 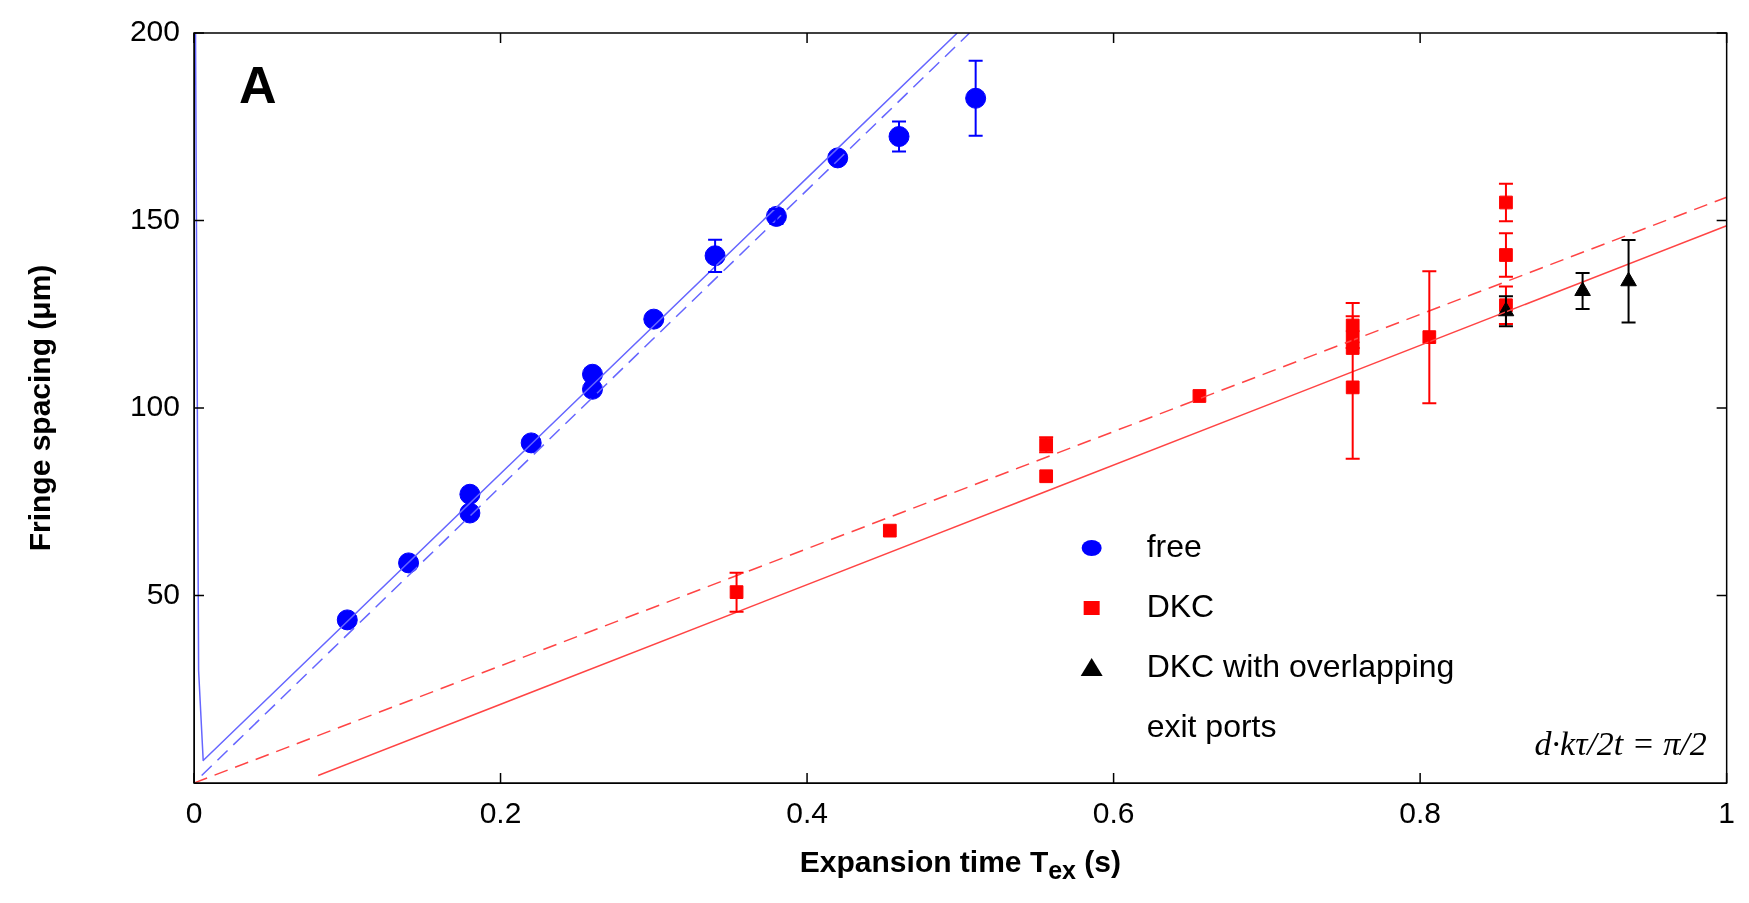 What do you see at coordinates (1174, 545) in the screenshot?
I see `legend-label: free` at bounding box center [1174, 545].